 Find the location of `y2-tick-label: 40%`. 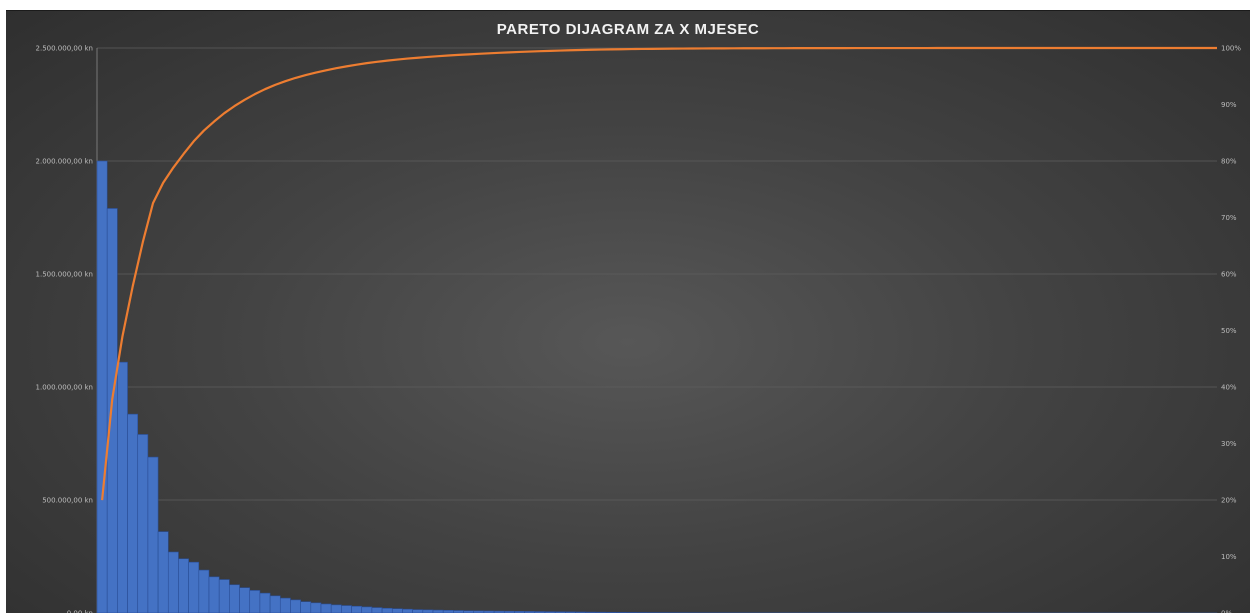

y2-tick-label: 40% is located at coordinates (1229, 388).